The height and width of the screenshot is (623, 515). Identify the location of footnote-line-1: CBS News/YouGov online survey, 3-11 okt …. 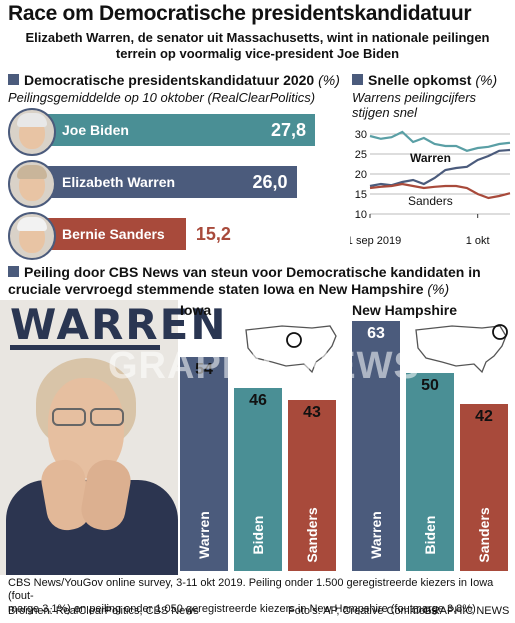
(251, 589).